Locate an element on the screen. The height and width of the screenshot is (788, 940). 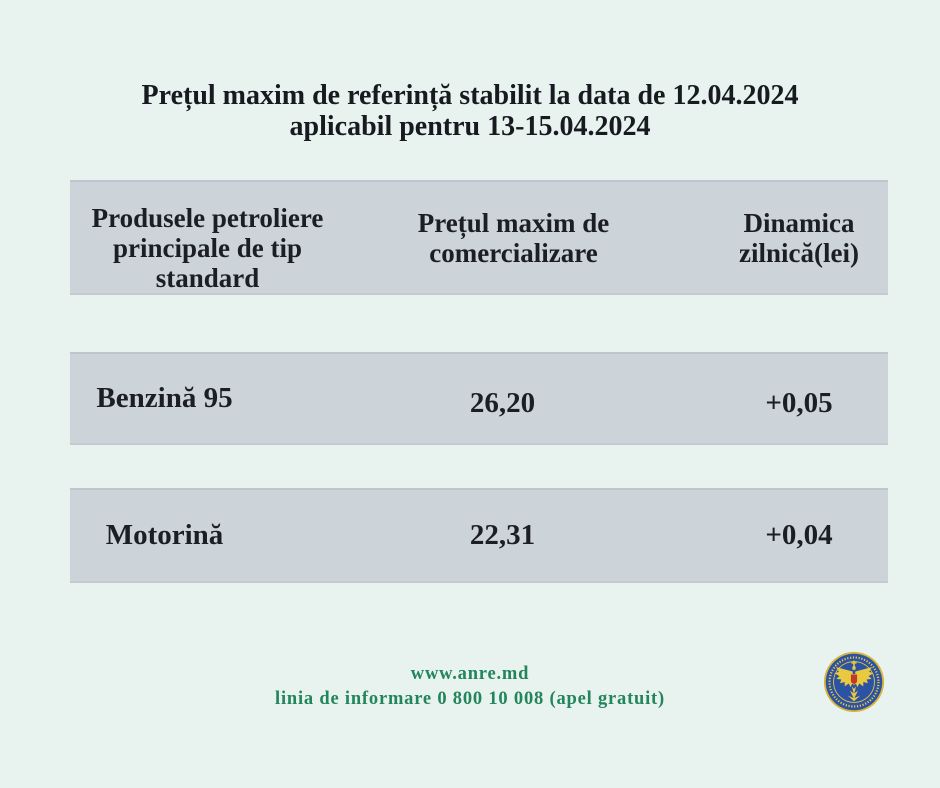
header-products-line-2: principale de tip is located at coordinates (207, 247).